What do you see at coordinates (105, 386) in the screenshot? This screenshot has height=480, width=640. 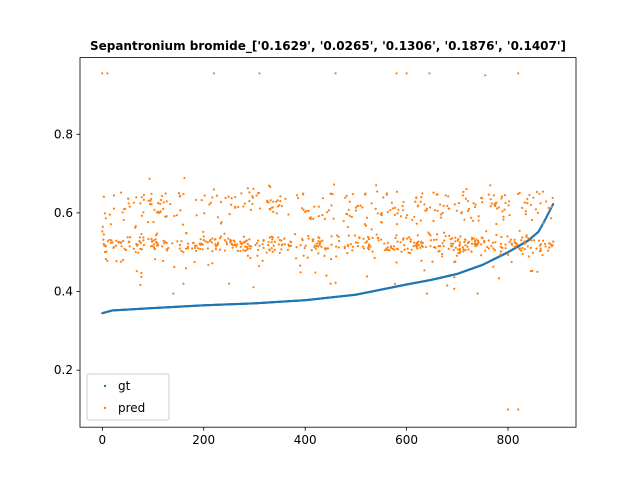 I see `legend-marker-gt` at bounding box center [105, 386].